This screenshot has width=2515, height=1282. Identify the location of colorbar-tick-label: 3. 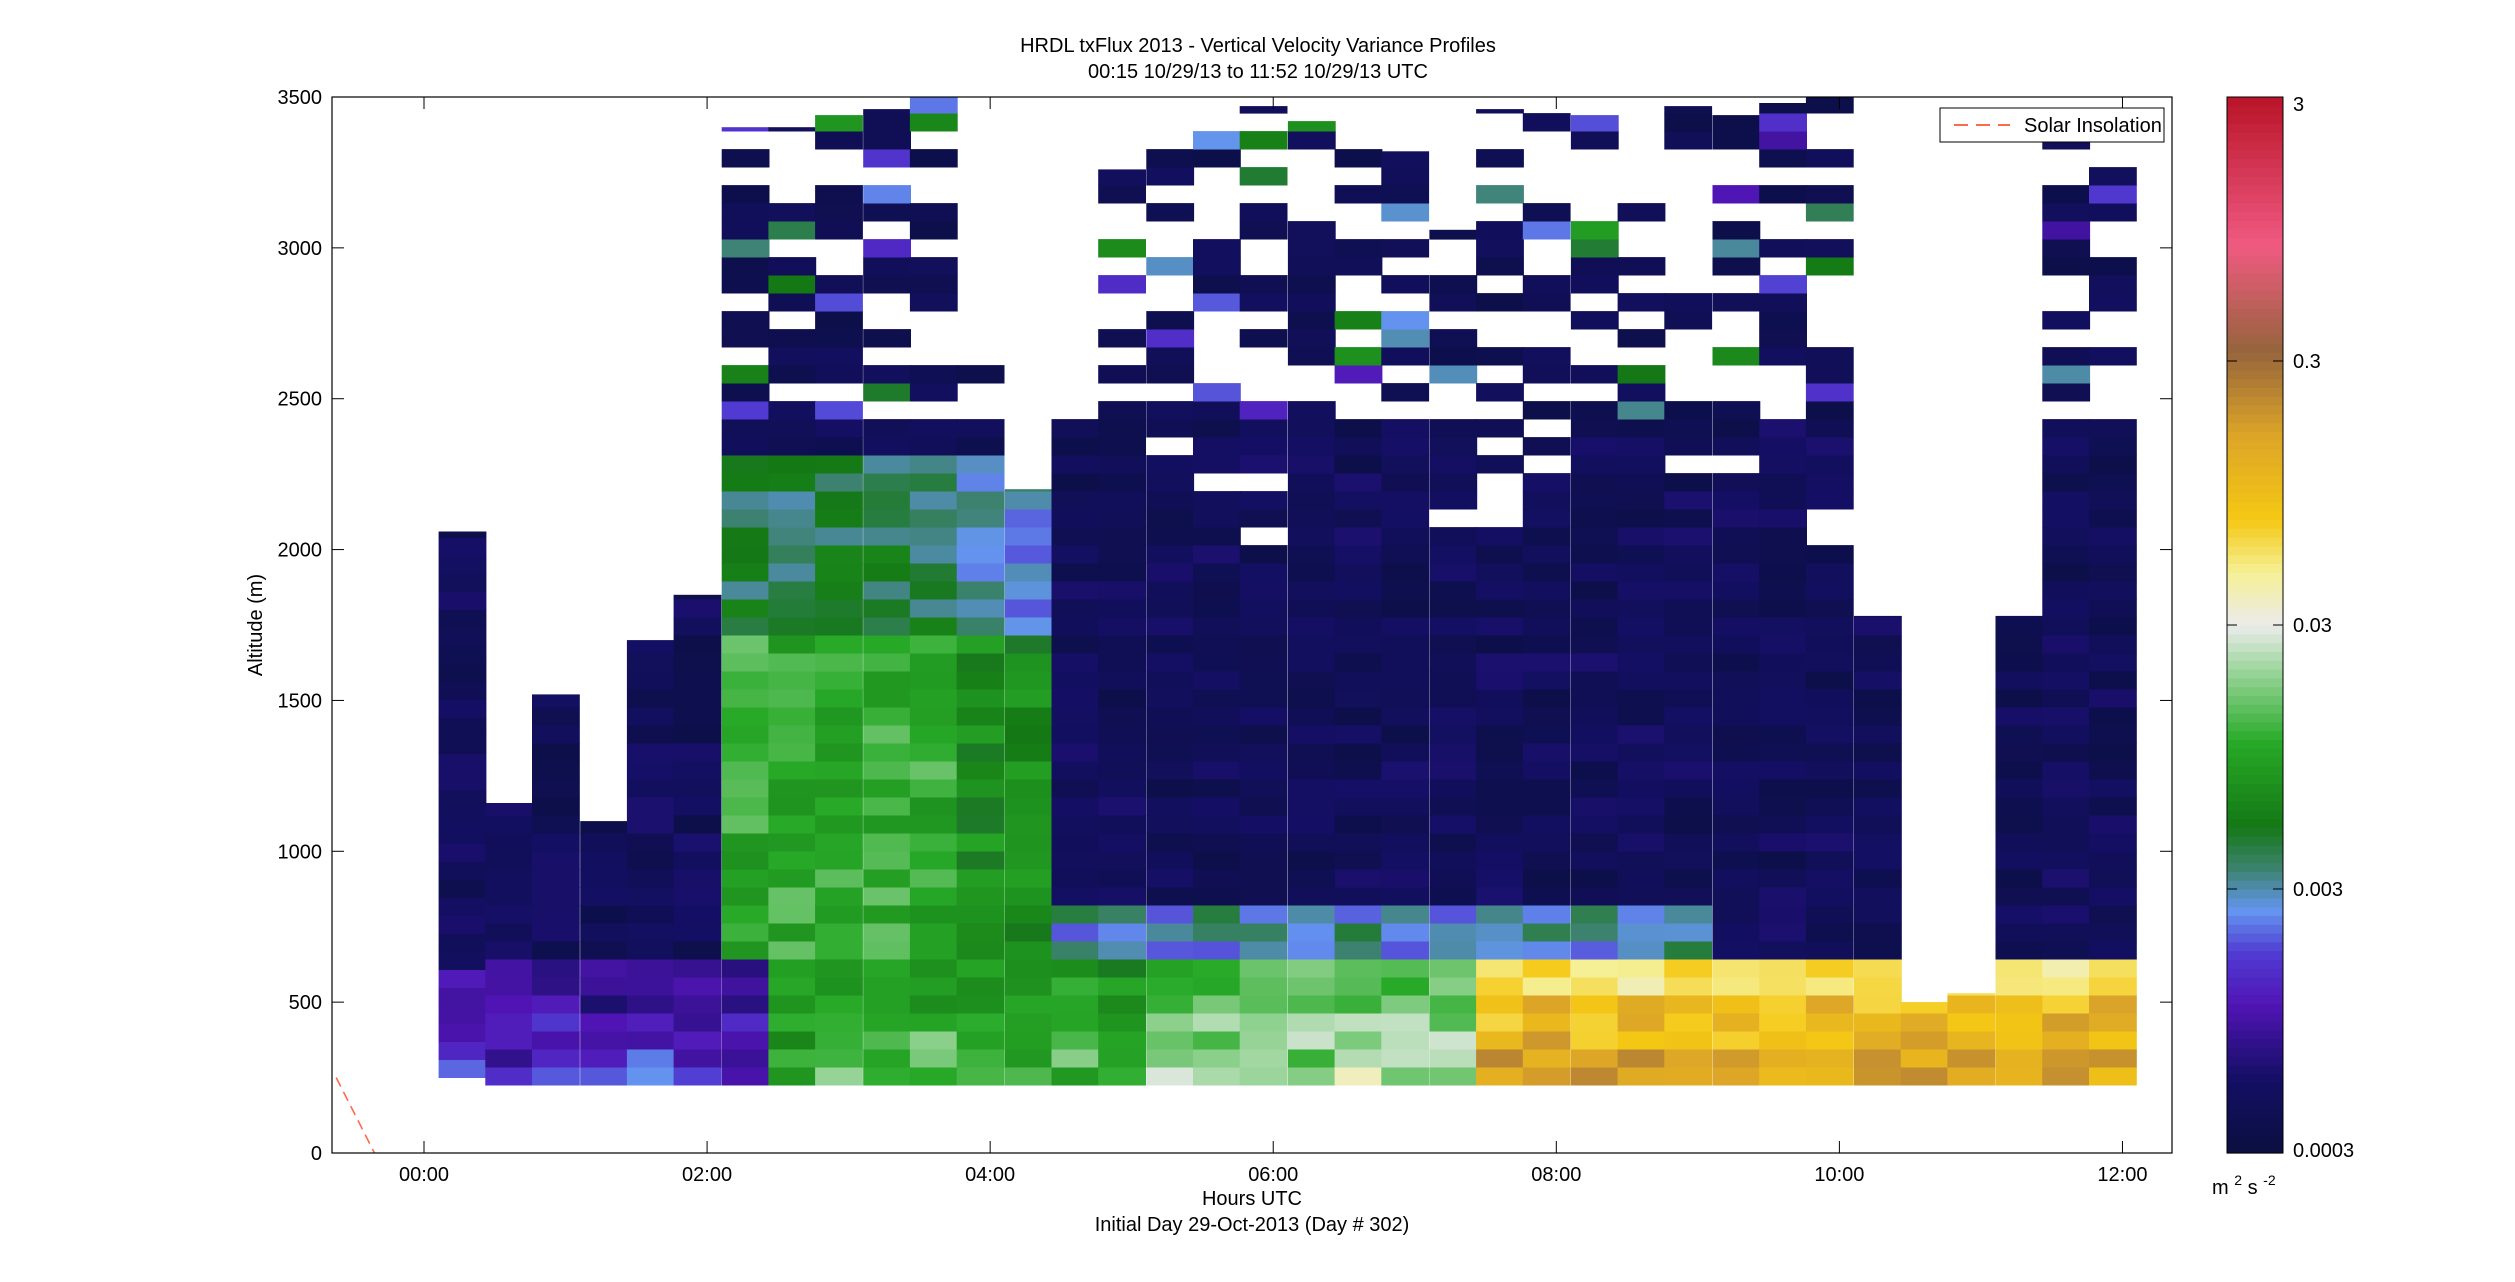
(2298, 105).